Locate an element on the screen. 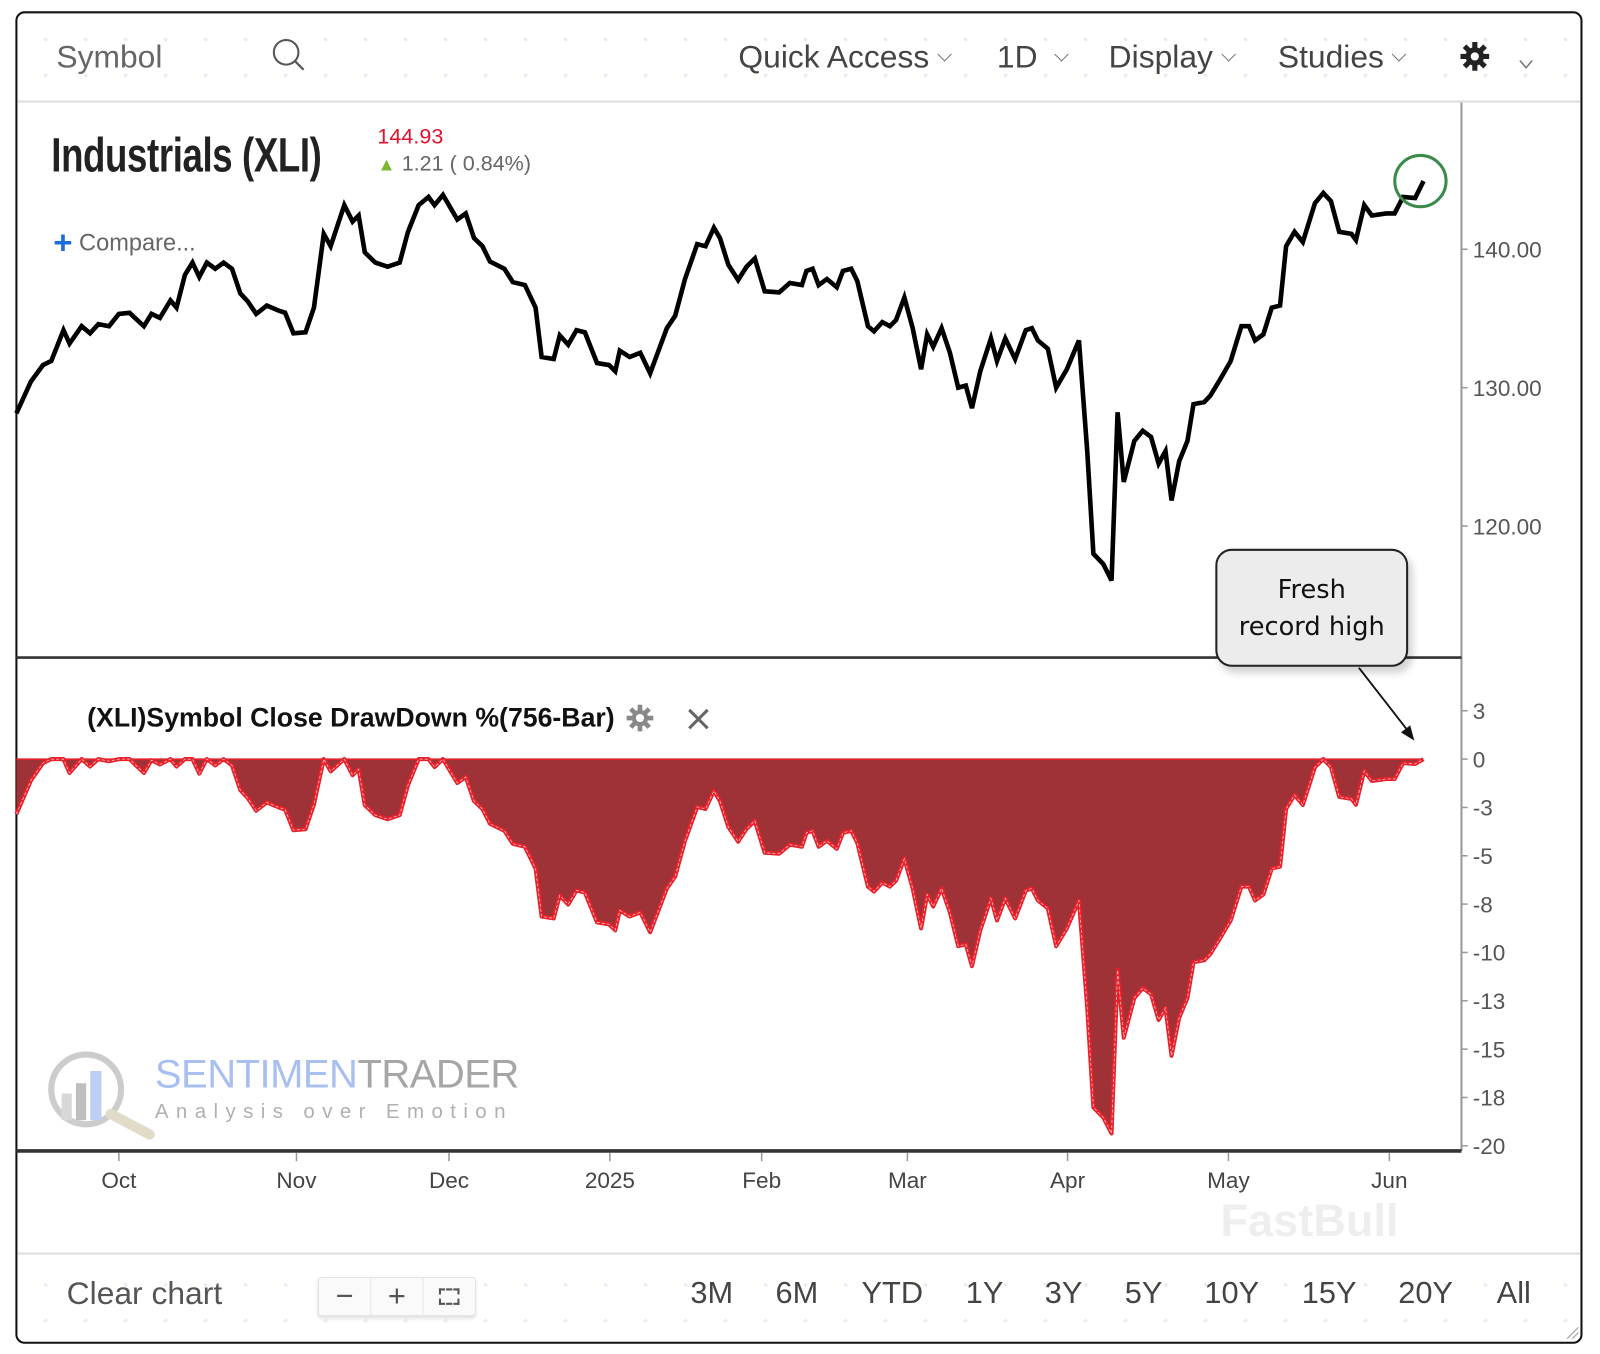 The image size is (1600, 1354). drawdown-tick-label: -18 is located at coordinates (1489, 1098).